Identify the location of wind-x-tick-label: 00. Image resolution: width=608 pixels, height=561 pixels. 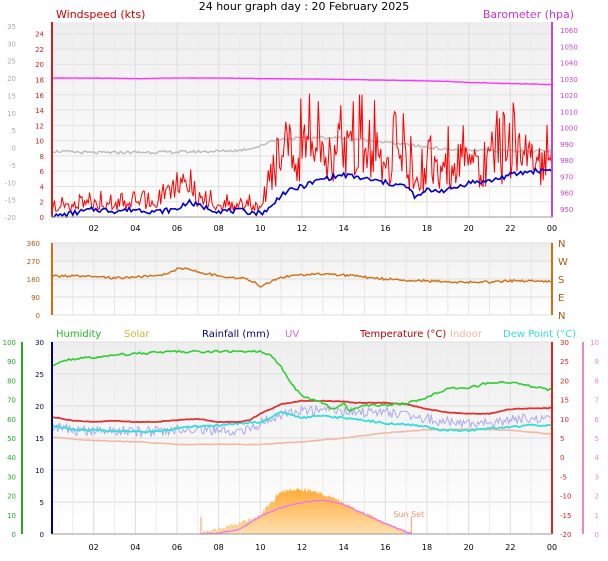
(552, 228).